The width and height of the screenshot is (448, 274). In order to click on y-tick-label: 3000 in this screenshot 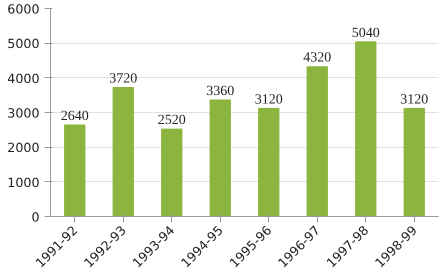, I will do `click(23, 113)`.